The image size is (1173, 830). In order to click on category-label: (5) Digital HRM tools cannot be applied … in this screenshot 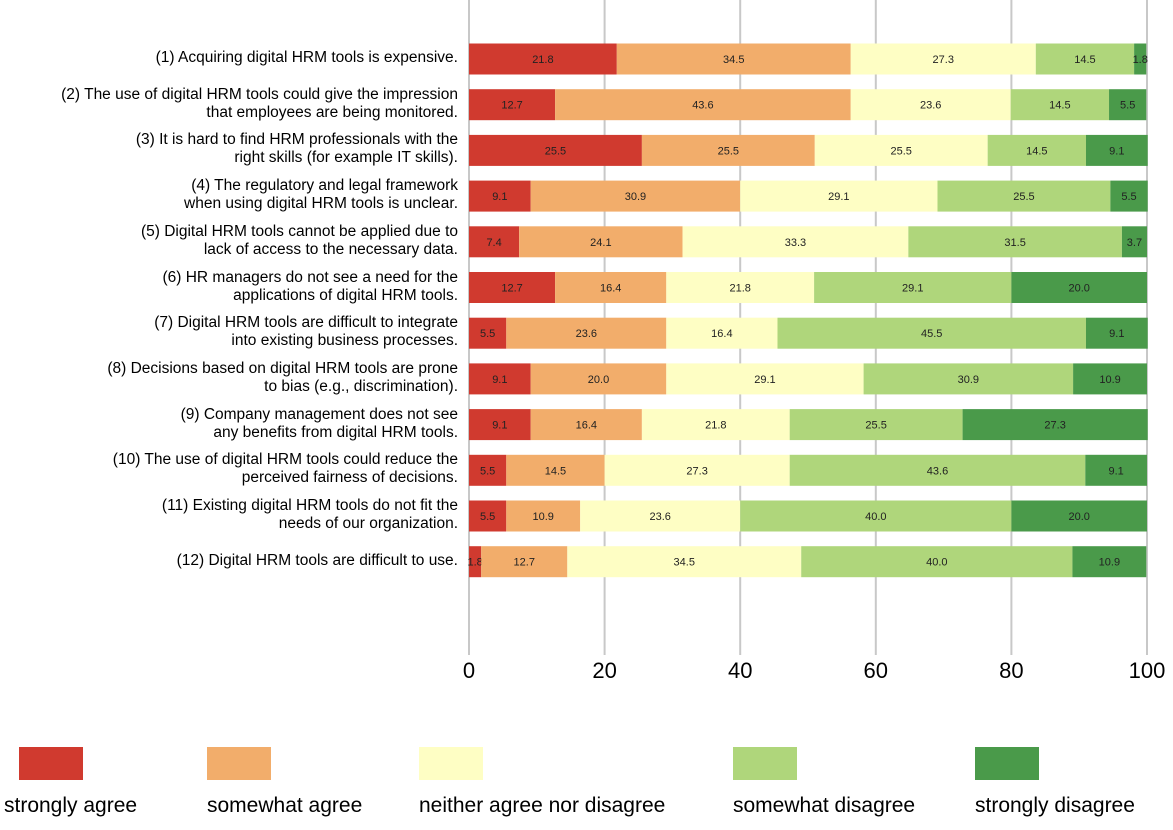, I will do `click(299, 240)`.